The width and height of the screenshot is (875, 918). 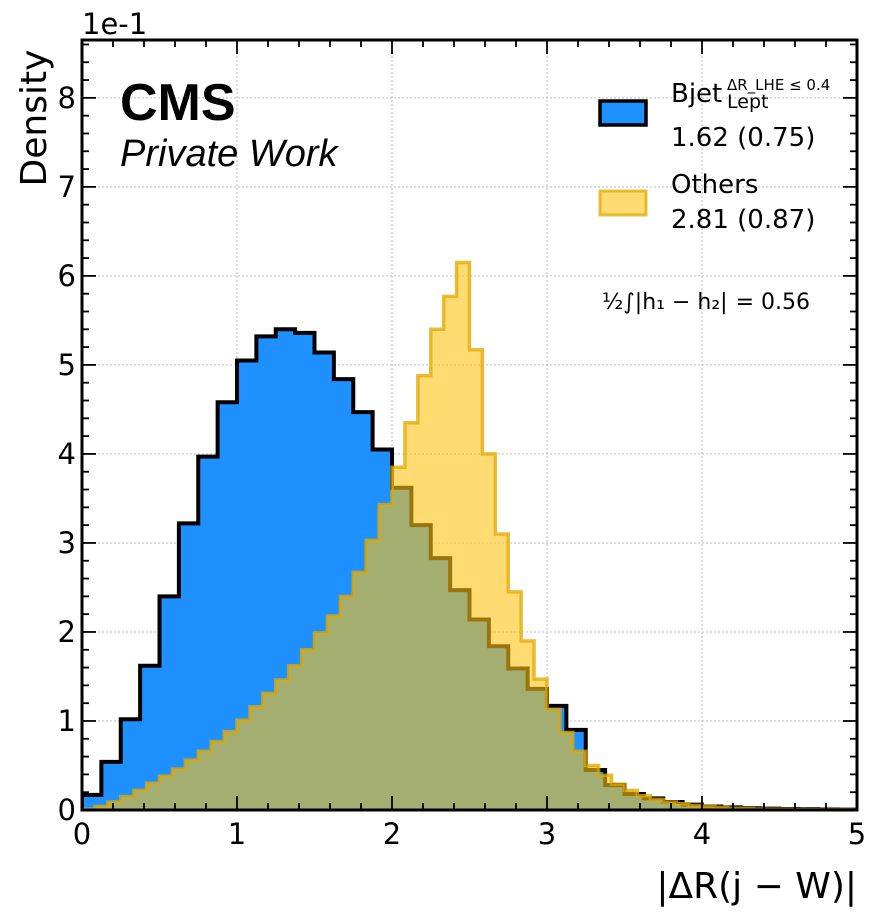 What do you see at coordinates (623, 113) in the screenshot?
I see `legend-swatch-bjet` at bounding box center [623, 113].